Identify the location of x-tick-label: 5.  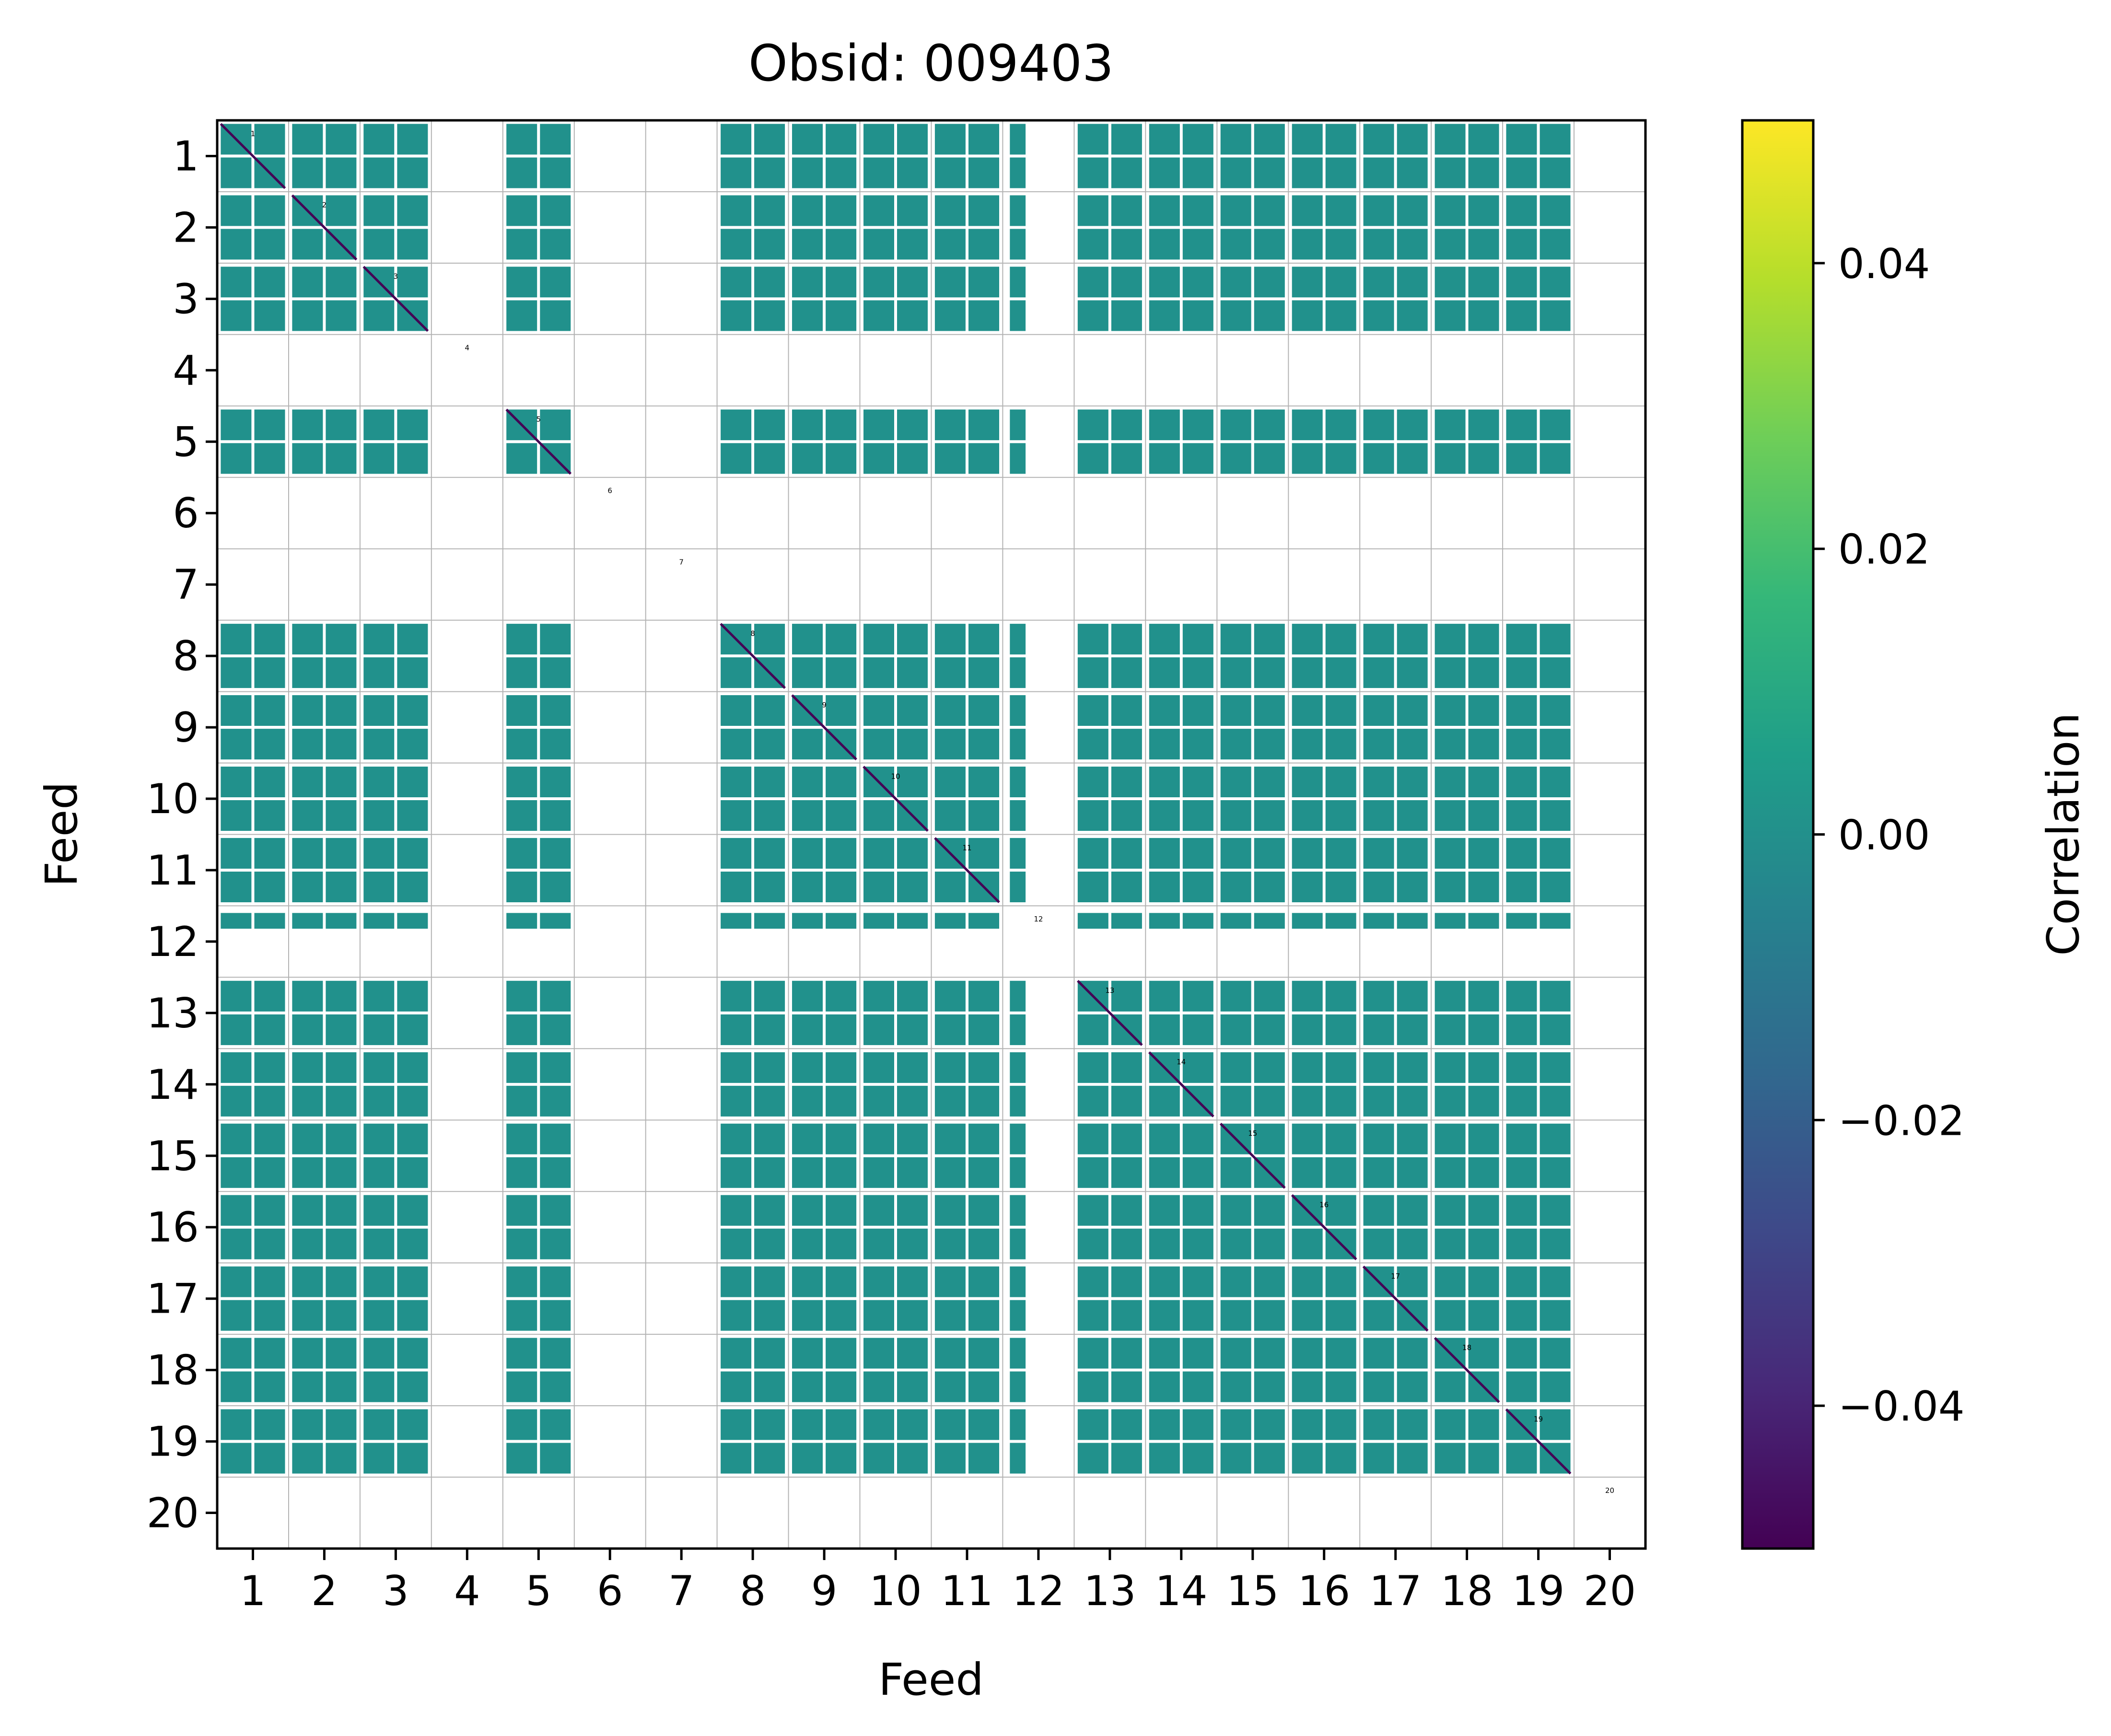
(538, 1591).